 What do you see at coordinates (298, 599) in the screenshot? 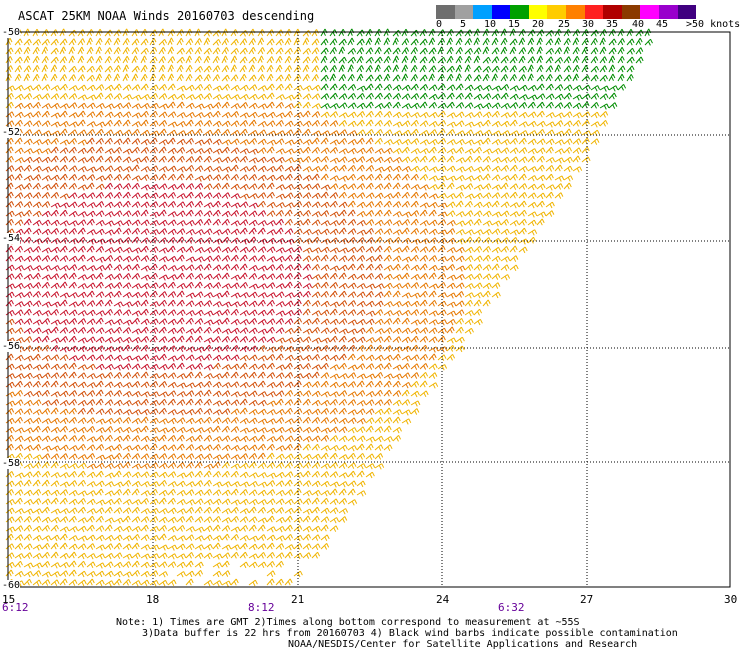
I see `lon-label: 21` at bounding box center [298, 599].